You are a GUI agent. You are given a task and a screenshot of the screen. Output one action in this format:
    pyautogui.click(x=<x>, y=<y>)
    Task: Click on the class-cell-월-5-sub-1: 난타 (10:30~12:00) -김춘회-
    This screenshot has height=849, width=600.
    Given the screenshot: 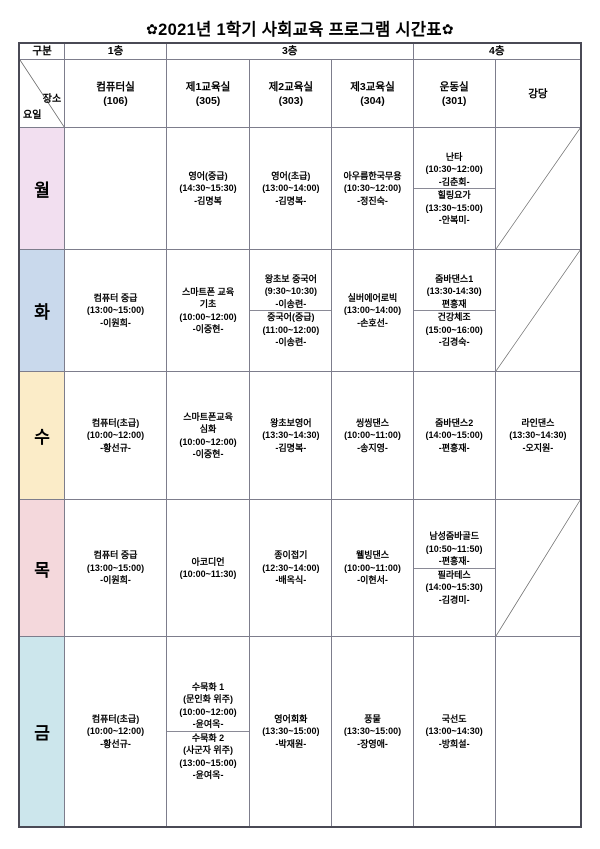 What is the action you would take?
    pyautogui.click(x=454, y=169)
    